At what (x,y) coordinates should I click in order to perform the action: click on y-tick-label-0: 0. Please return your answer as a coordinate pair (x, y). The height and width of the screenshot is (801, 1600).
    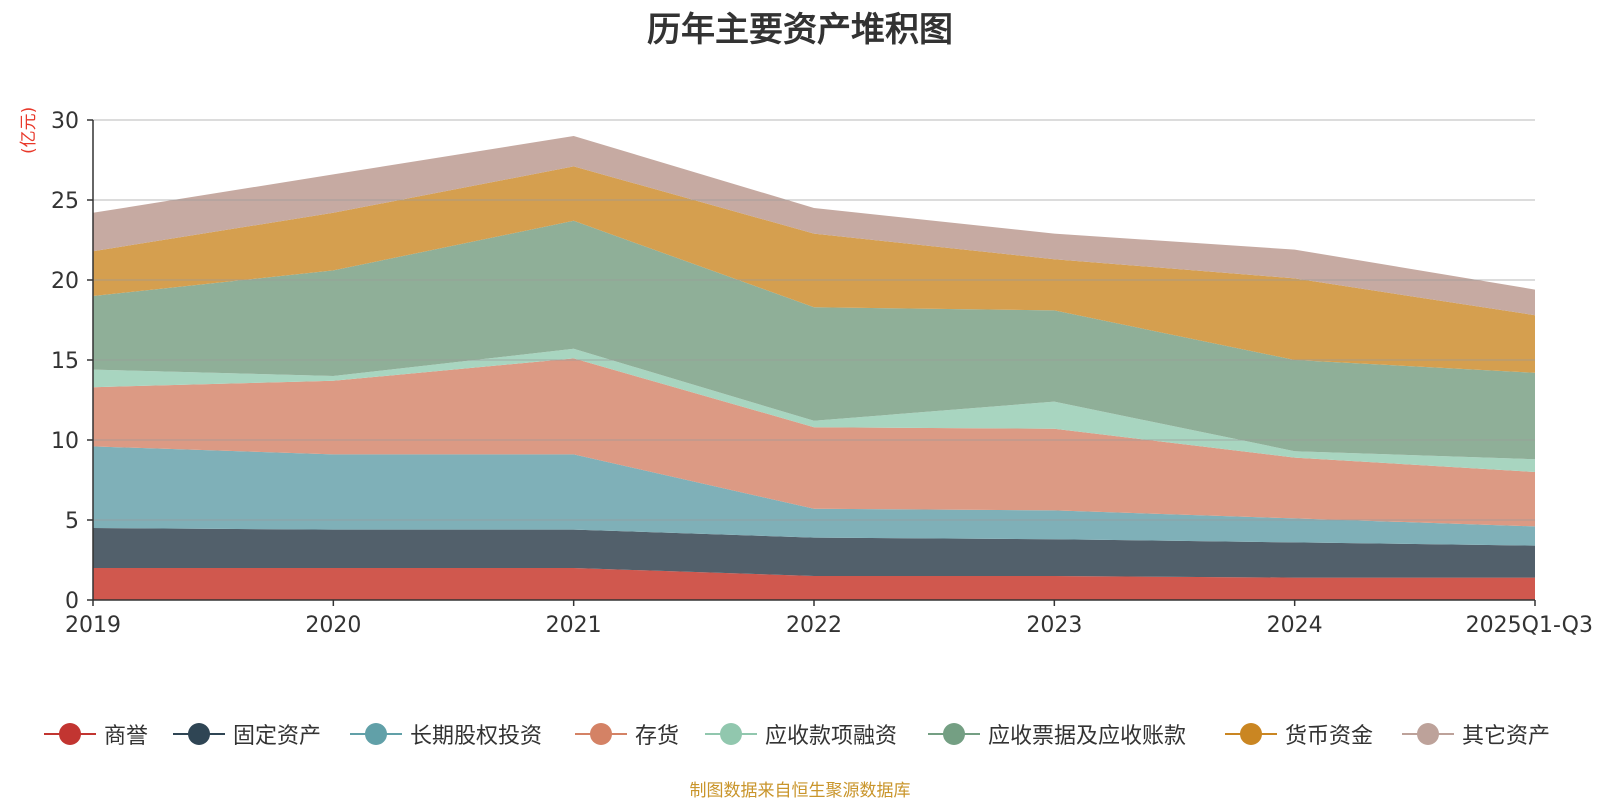
    Looking at the image, I should click on (72, 601).